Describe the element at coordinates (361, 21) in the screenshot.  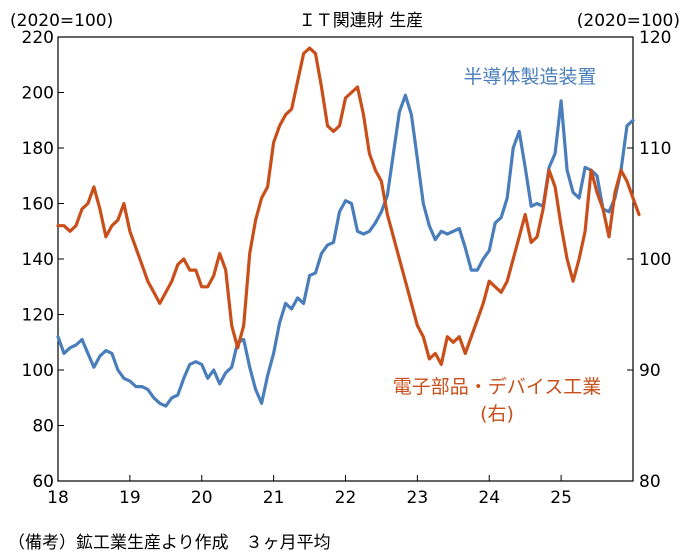
I see `chart-title: ＩＴ関連財 生産` at that location.